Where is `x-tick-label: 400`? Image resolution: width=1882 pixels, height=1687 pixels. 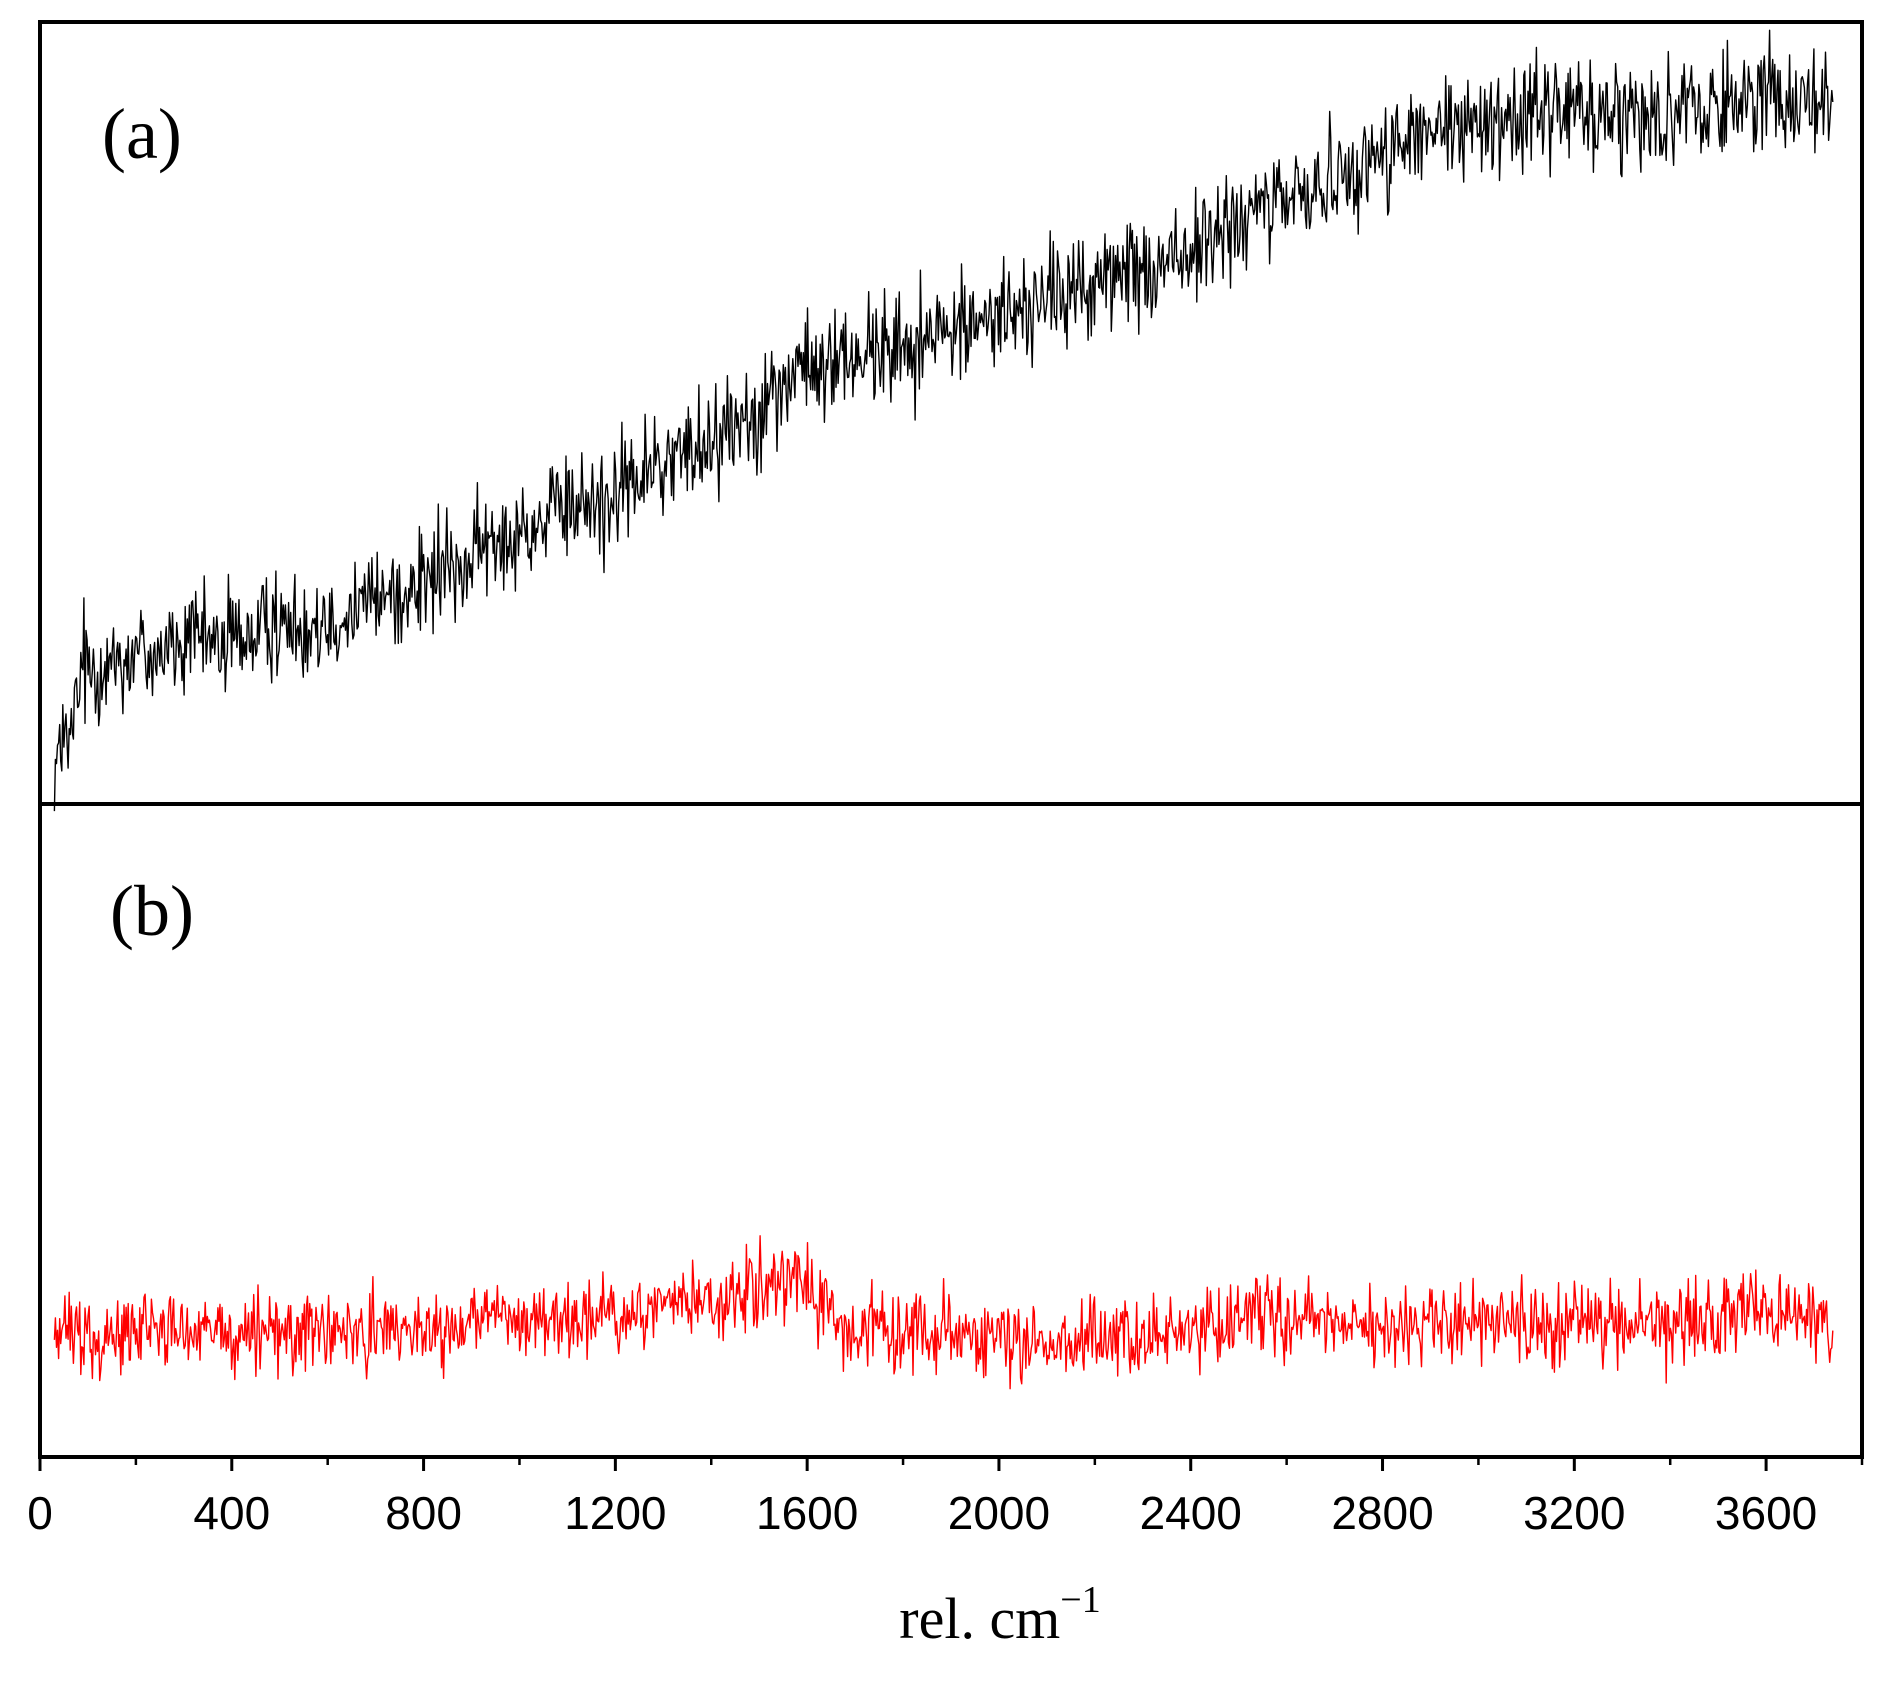
x-tick-label: 400 is located at coordinates (231, 1513).